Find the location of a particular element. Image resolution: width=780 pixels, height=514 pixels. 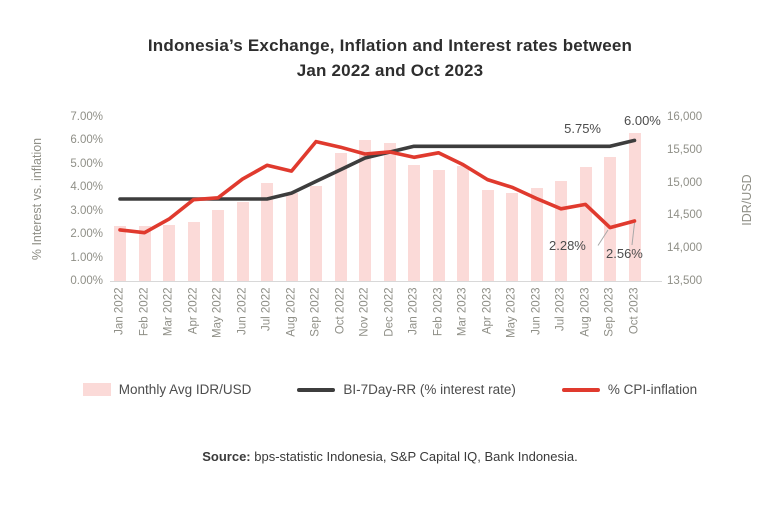

x-axis-label: Jul 2022 is located at coordinates (266, 309).